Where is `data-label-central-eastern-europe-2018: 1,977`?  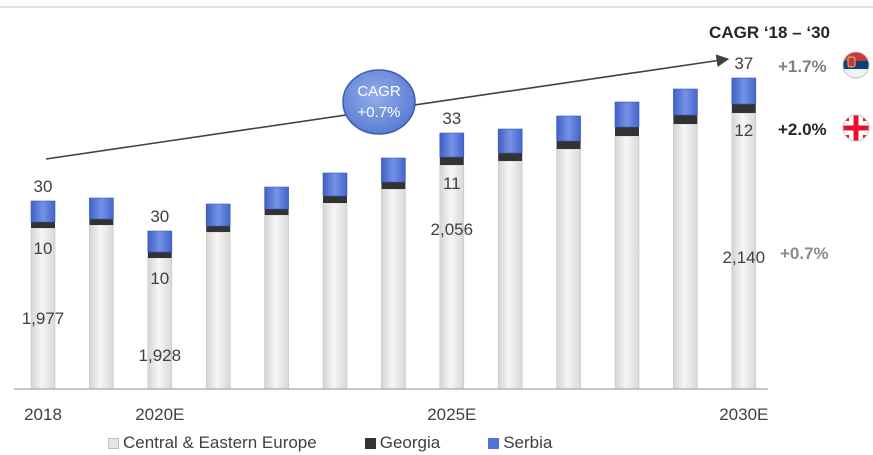
data-label-central-eastern-europe-2018: 1,977 is located at coordinates (43, 318).